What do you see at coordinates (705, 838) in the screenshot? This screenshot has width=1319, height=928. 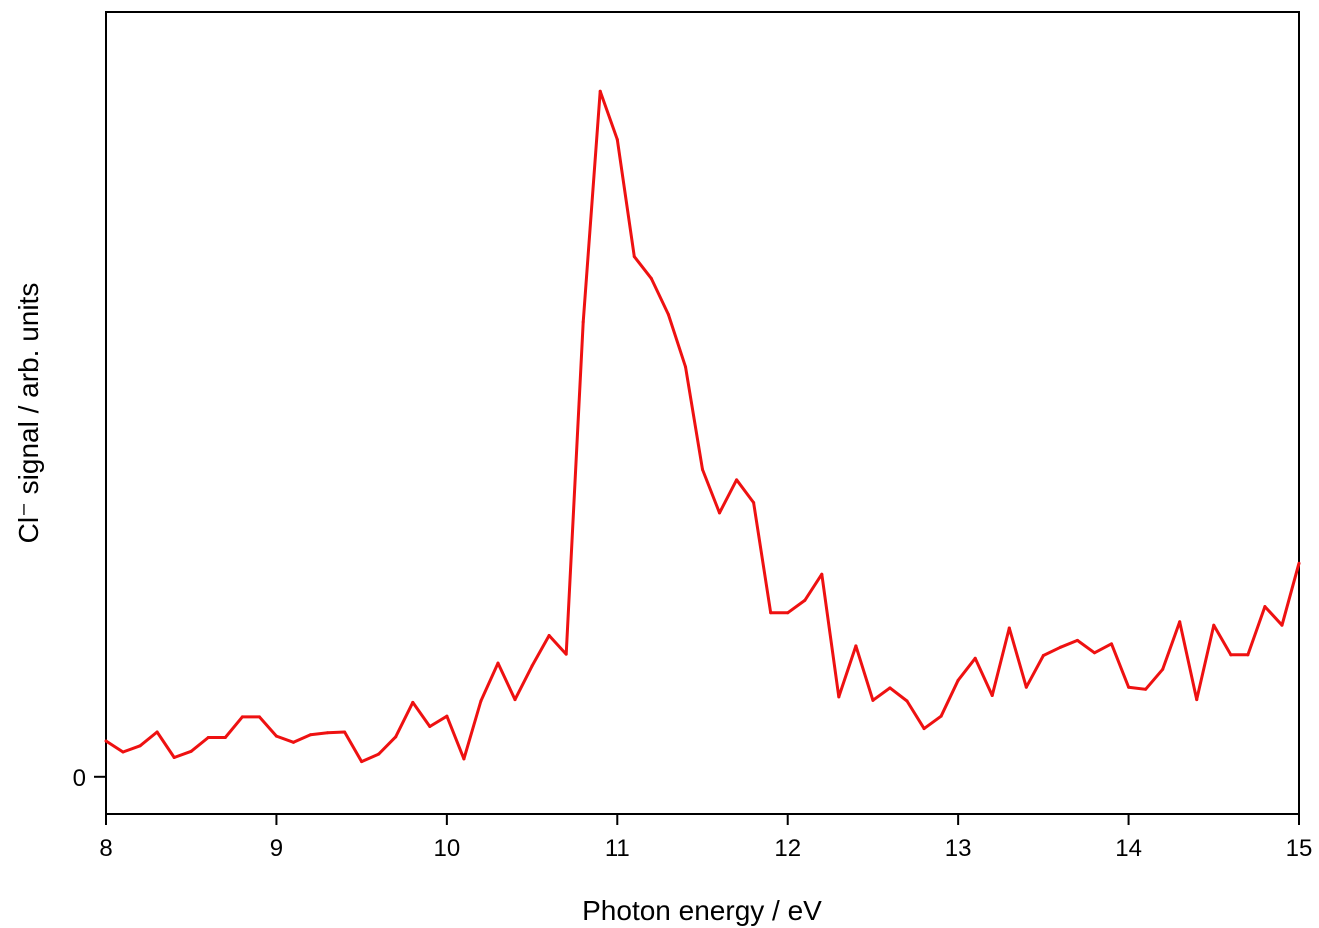 I see `x-axis-ticks: 8 9 10 11 12 13 14 15` at bounding box center [705, 838].